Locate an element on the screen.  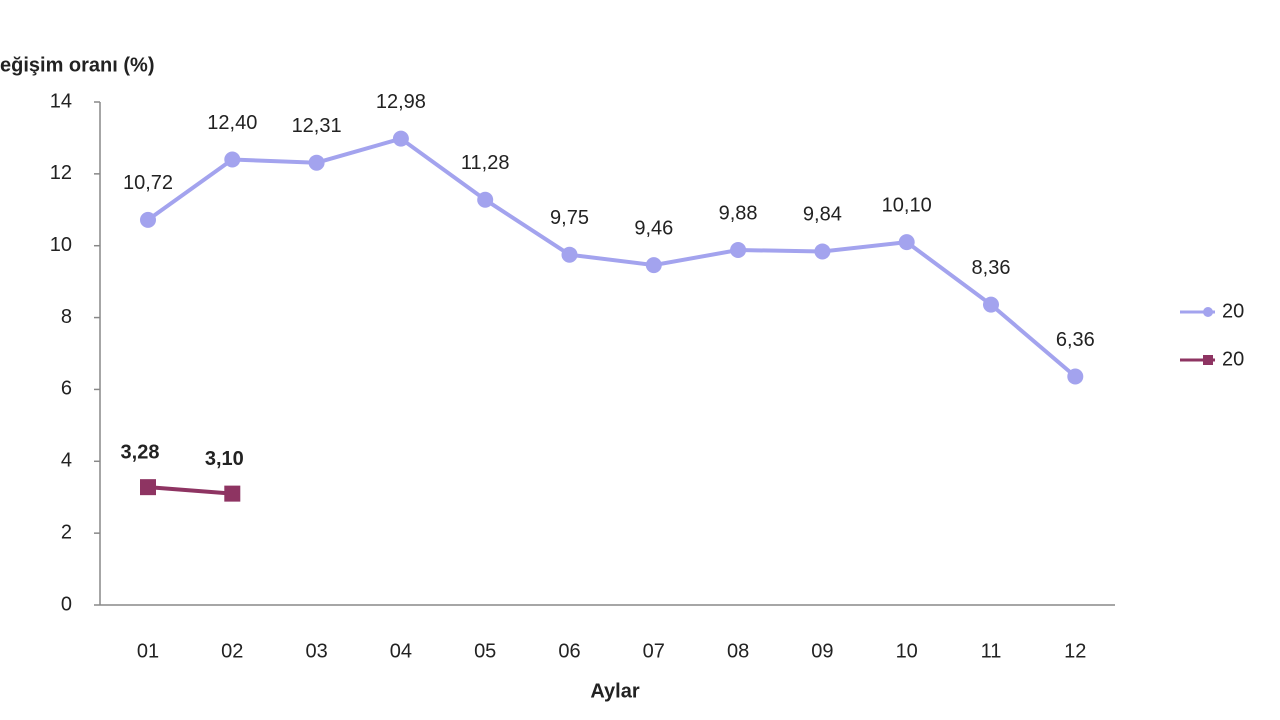
data-label: 3,10 is located at coordinates (224, 459).